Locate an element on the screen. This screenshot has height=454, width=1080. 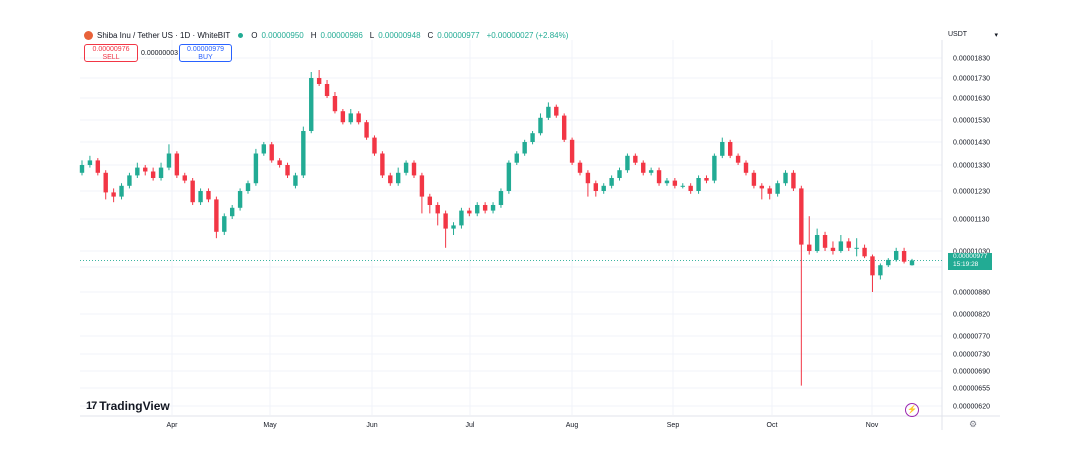
sell-button: 0.00000976 SELL is located at coordinates (111, 53).